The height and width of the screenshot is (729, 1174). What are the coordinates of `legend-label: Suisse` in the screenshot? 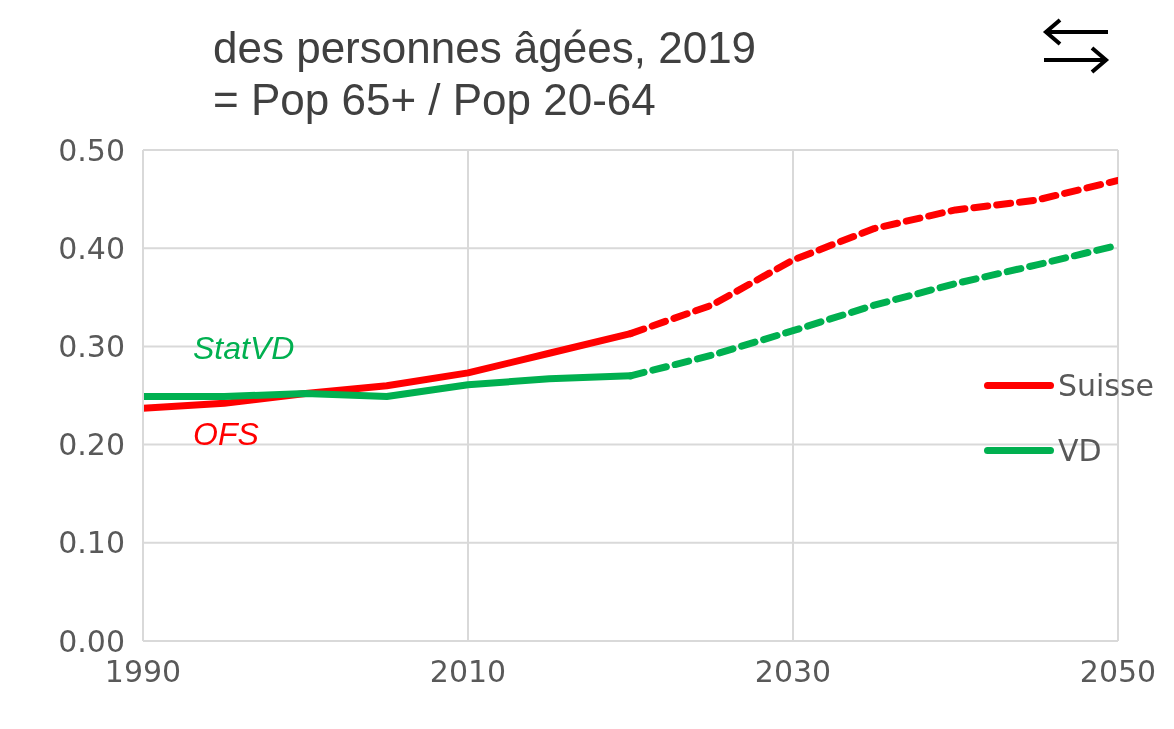 It's located at (1105, 385).